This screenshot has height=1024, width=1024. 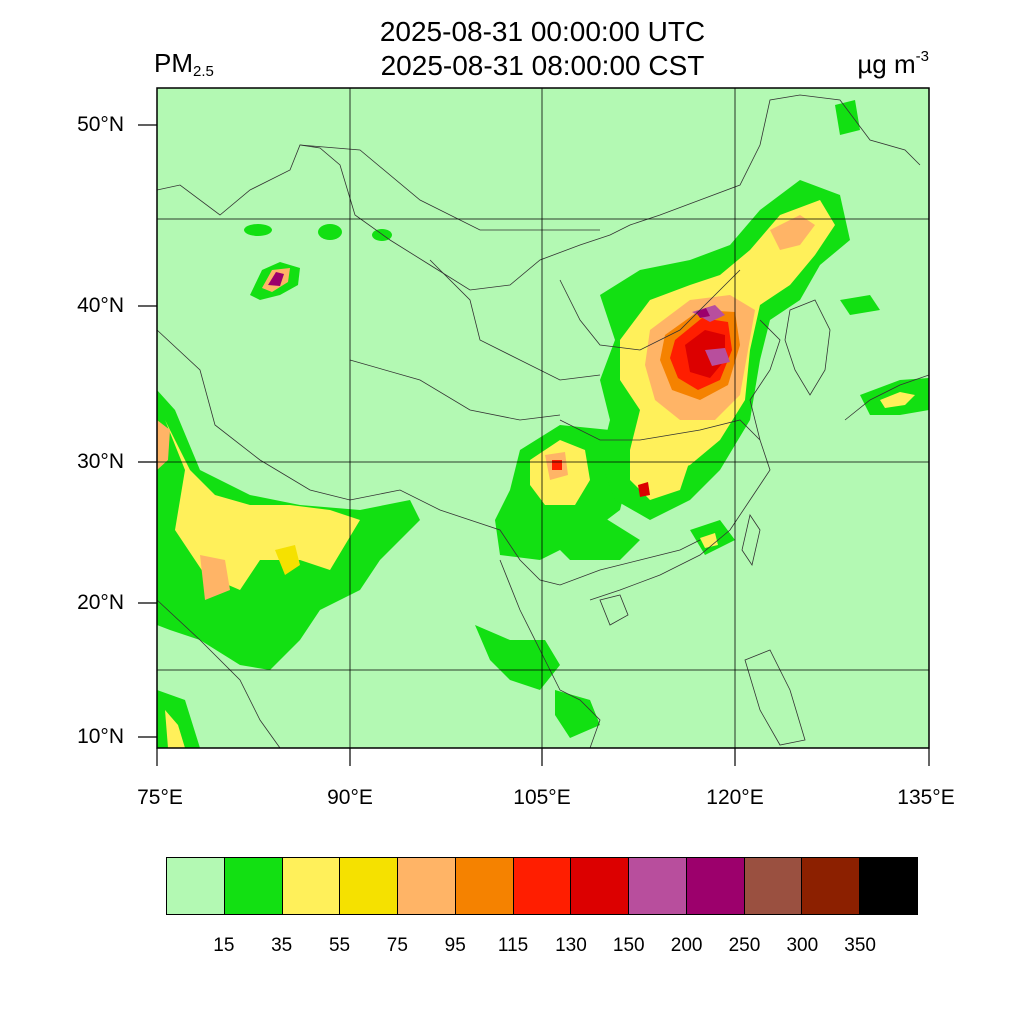 I want to click on colorbar-tick-label: 115, so click(x=513, y=945).